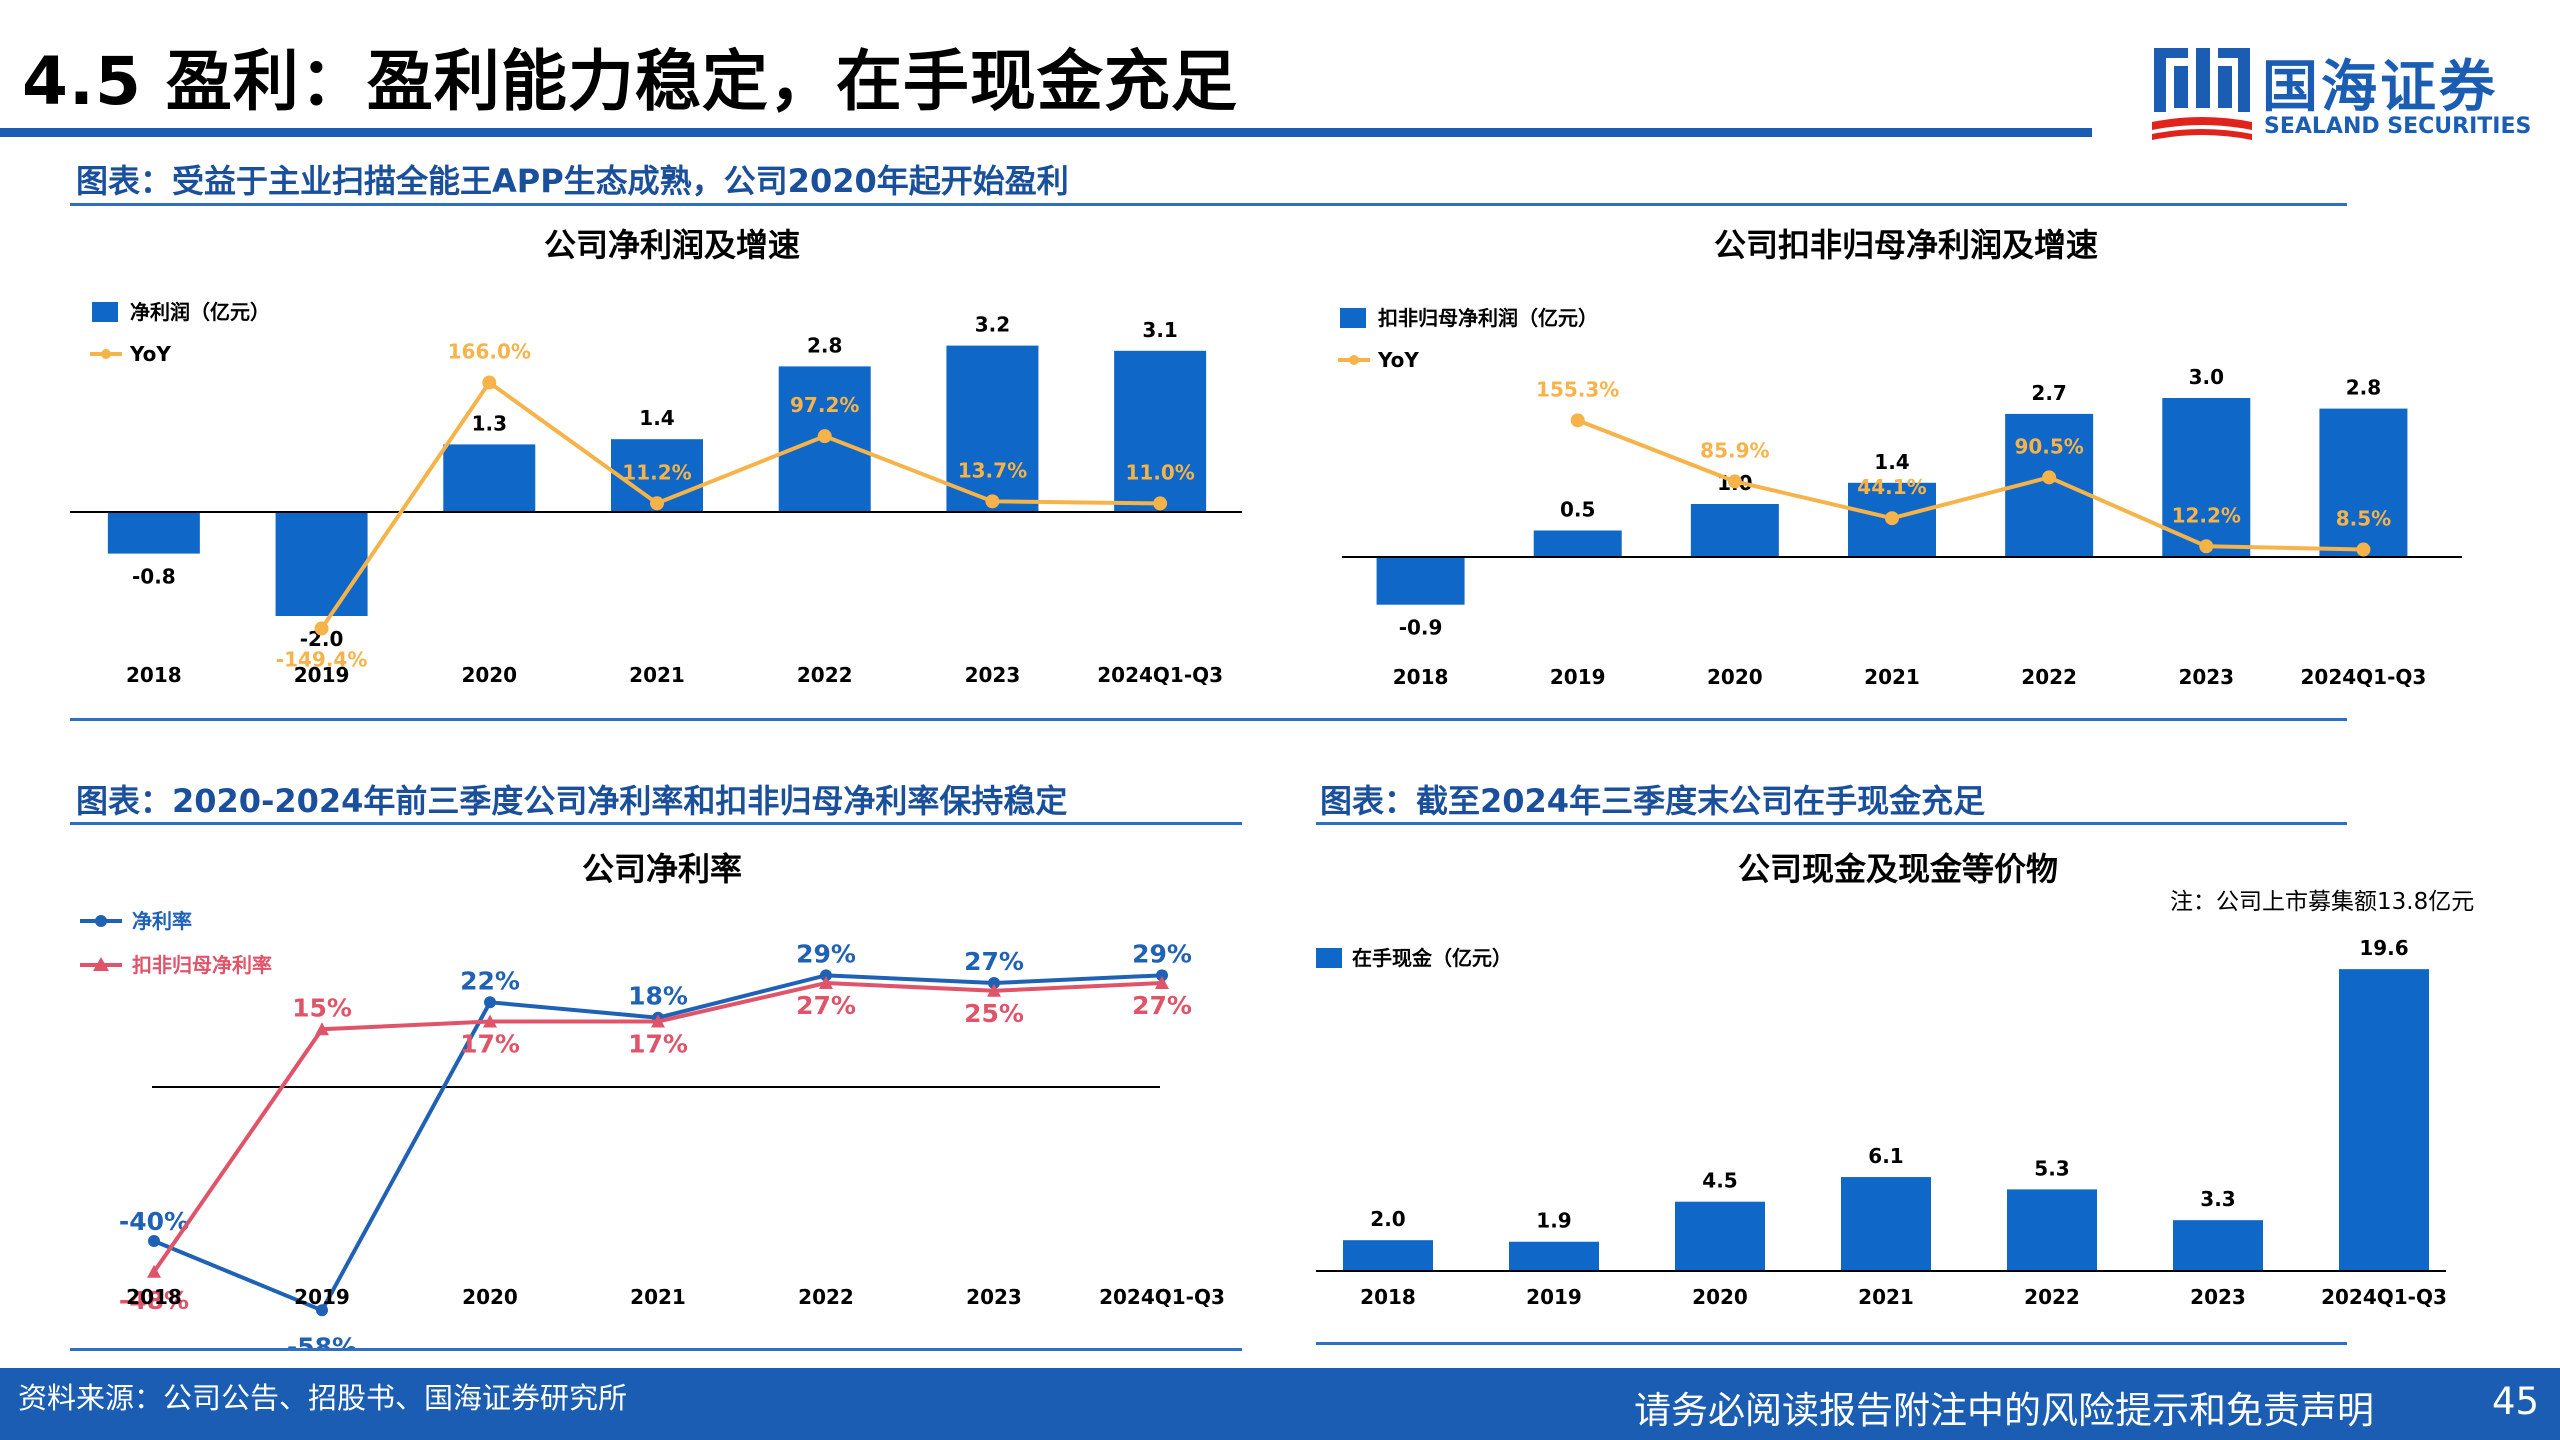 This screenshot has width=2560, height=1440. I want to click on figure-caption-profit: 图表：受益于主业扫描全能王APP生态成熟，公司2020年起开始盈利, so click(572, 181).